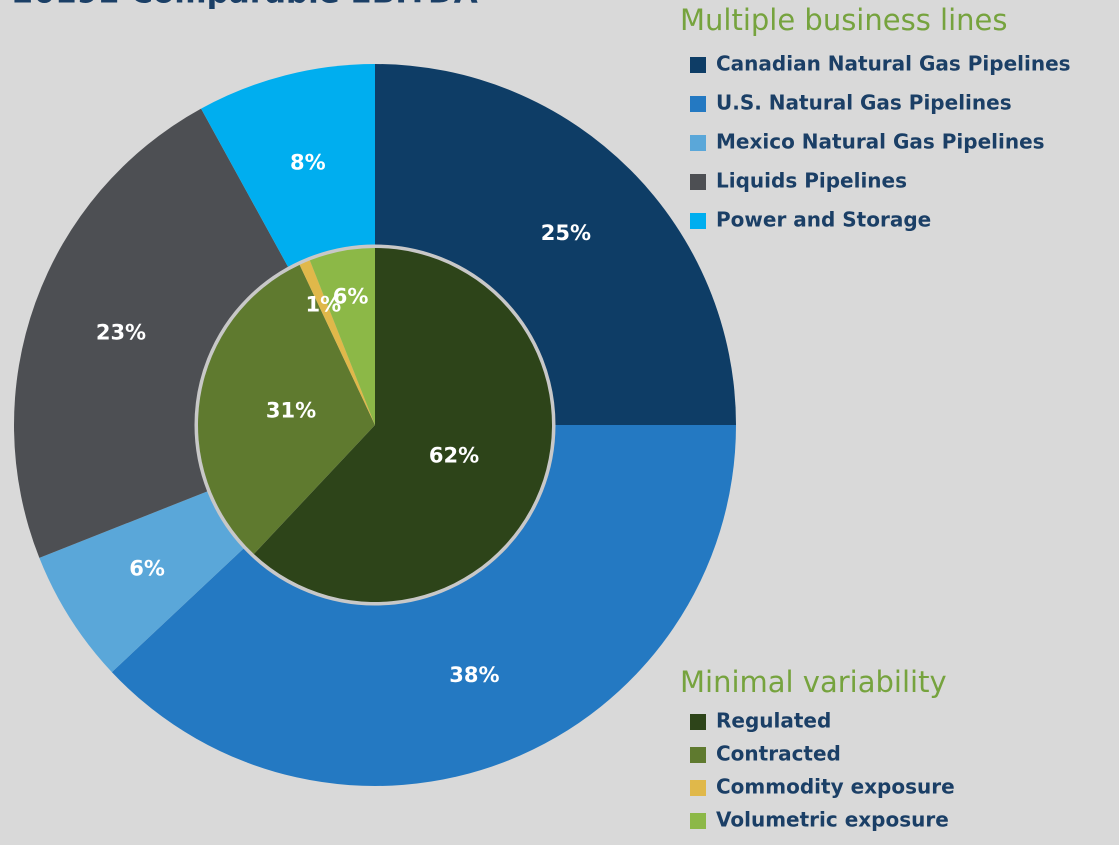 The image size is (1119, 845). I want to click on legend-title: Minimal variability, so click(813, 682).